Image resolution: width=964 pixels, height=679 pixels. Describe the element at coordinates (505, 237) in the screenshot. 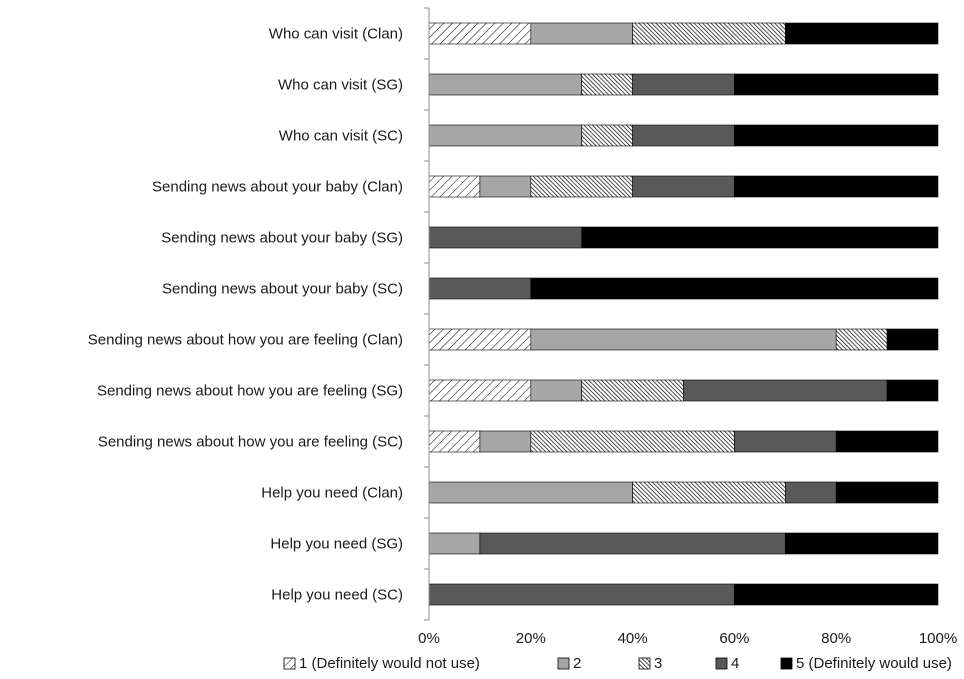

I see `bar-segment-row5-series4` at that location.